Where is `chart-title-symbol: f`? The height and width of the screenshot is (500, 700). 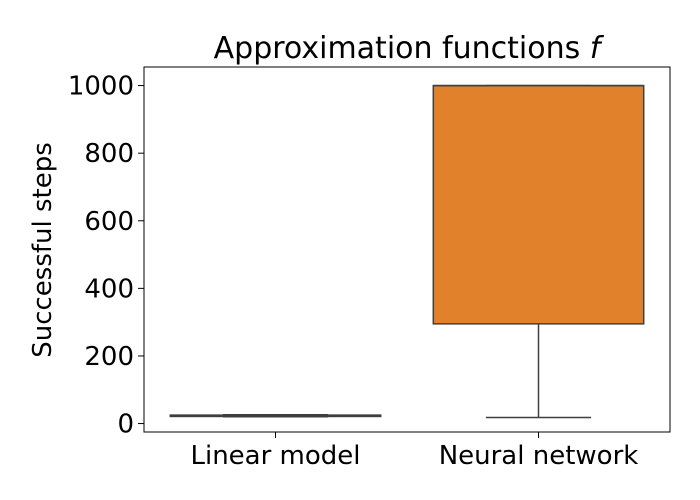 chart-title-symbol: f is located at coordinates (597, 48).